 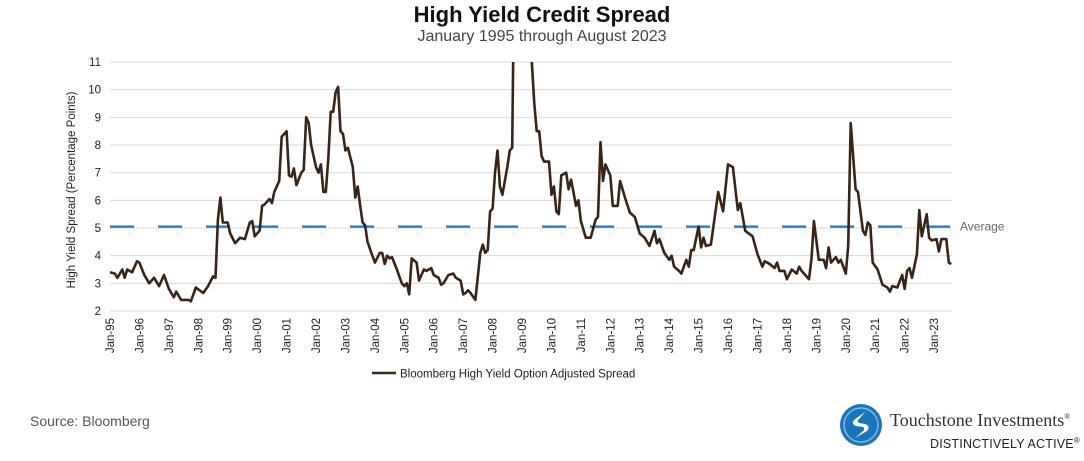 I want to click on y-tick-label: 5, so click(x=98, y=229).